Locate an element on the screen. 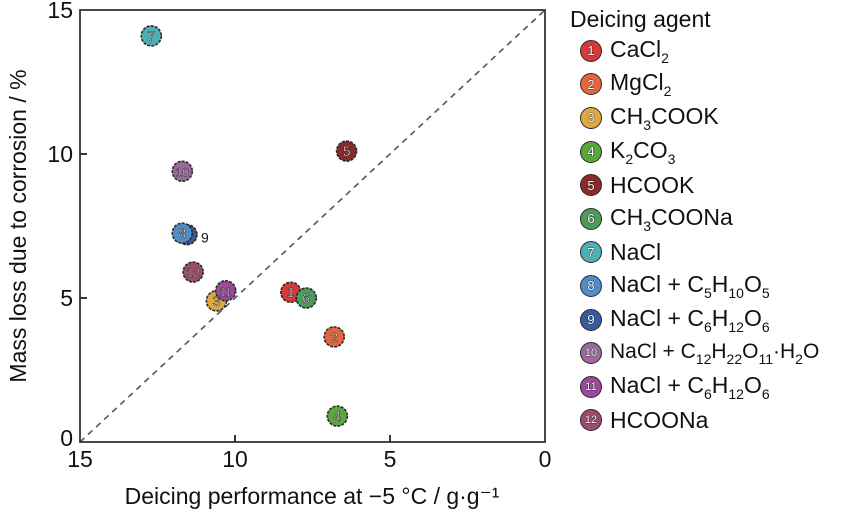  legend-item-9: 9 NaCl + C6H12O6 is located at coordinates (693, 320).